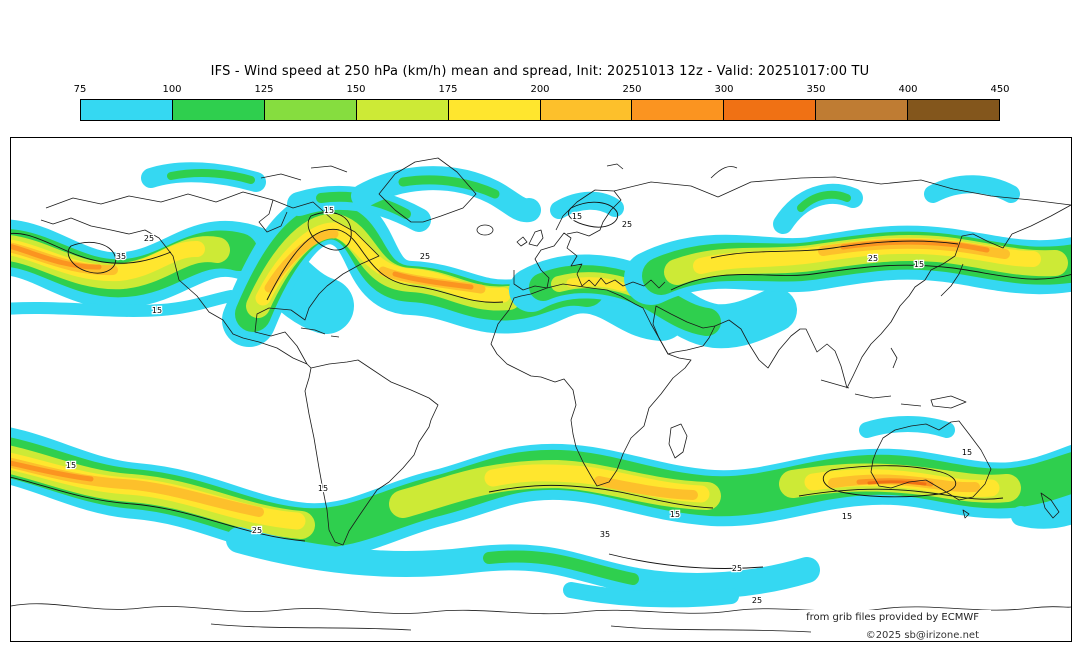 The height and width of the screenshot is (658, 1080). I want to click on coastline-caribbean, so click(320, 332).